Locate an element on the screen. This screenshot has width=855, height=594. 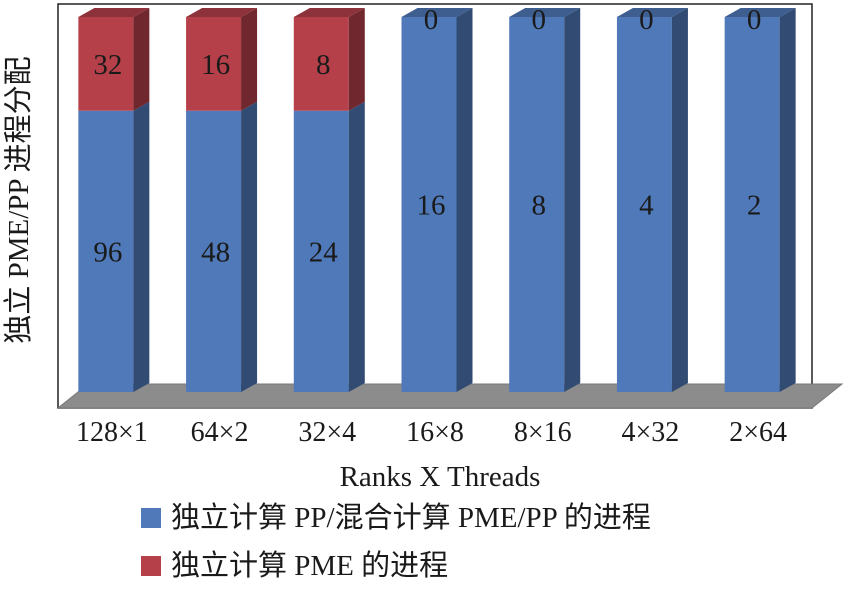
x-tick-label: 16×8 is located at coordinates (435, 432).